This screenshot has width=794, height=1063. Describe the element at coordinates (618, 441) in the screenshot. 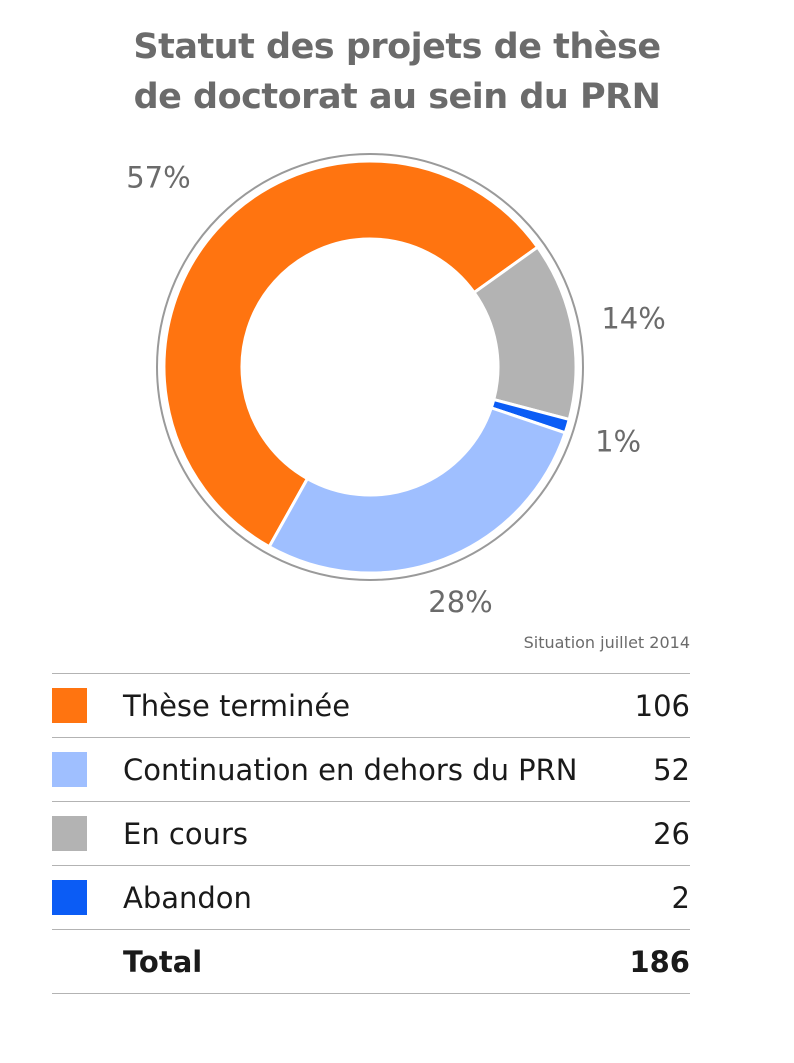

I see `percent-label-abandon: 1%` at that location.